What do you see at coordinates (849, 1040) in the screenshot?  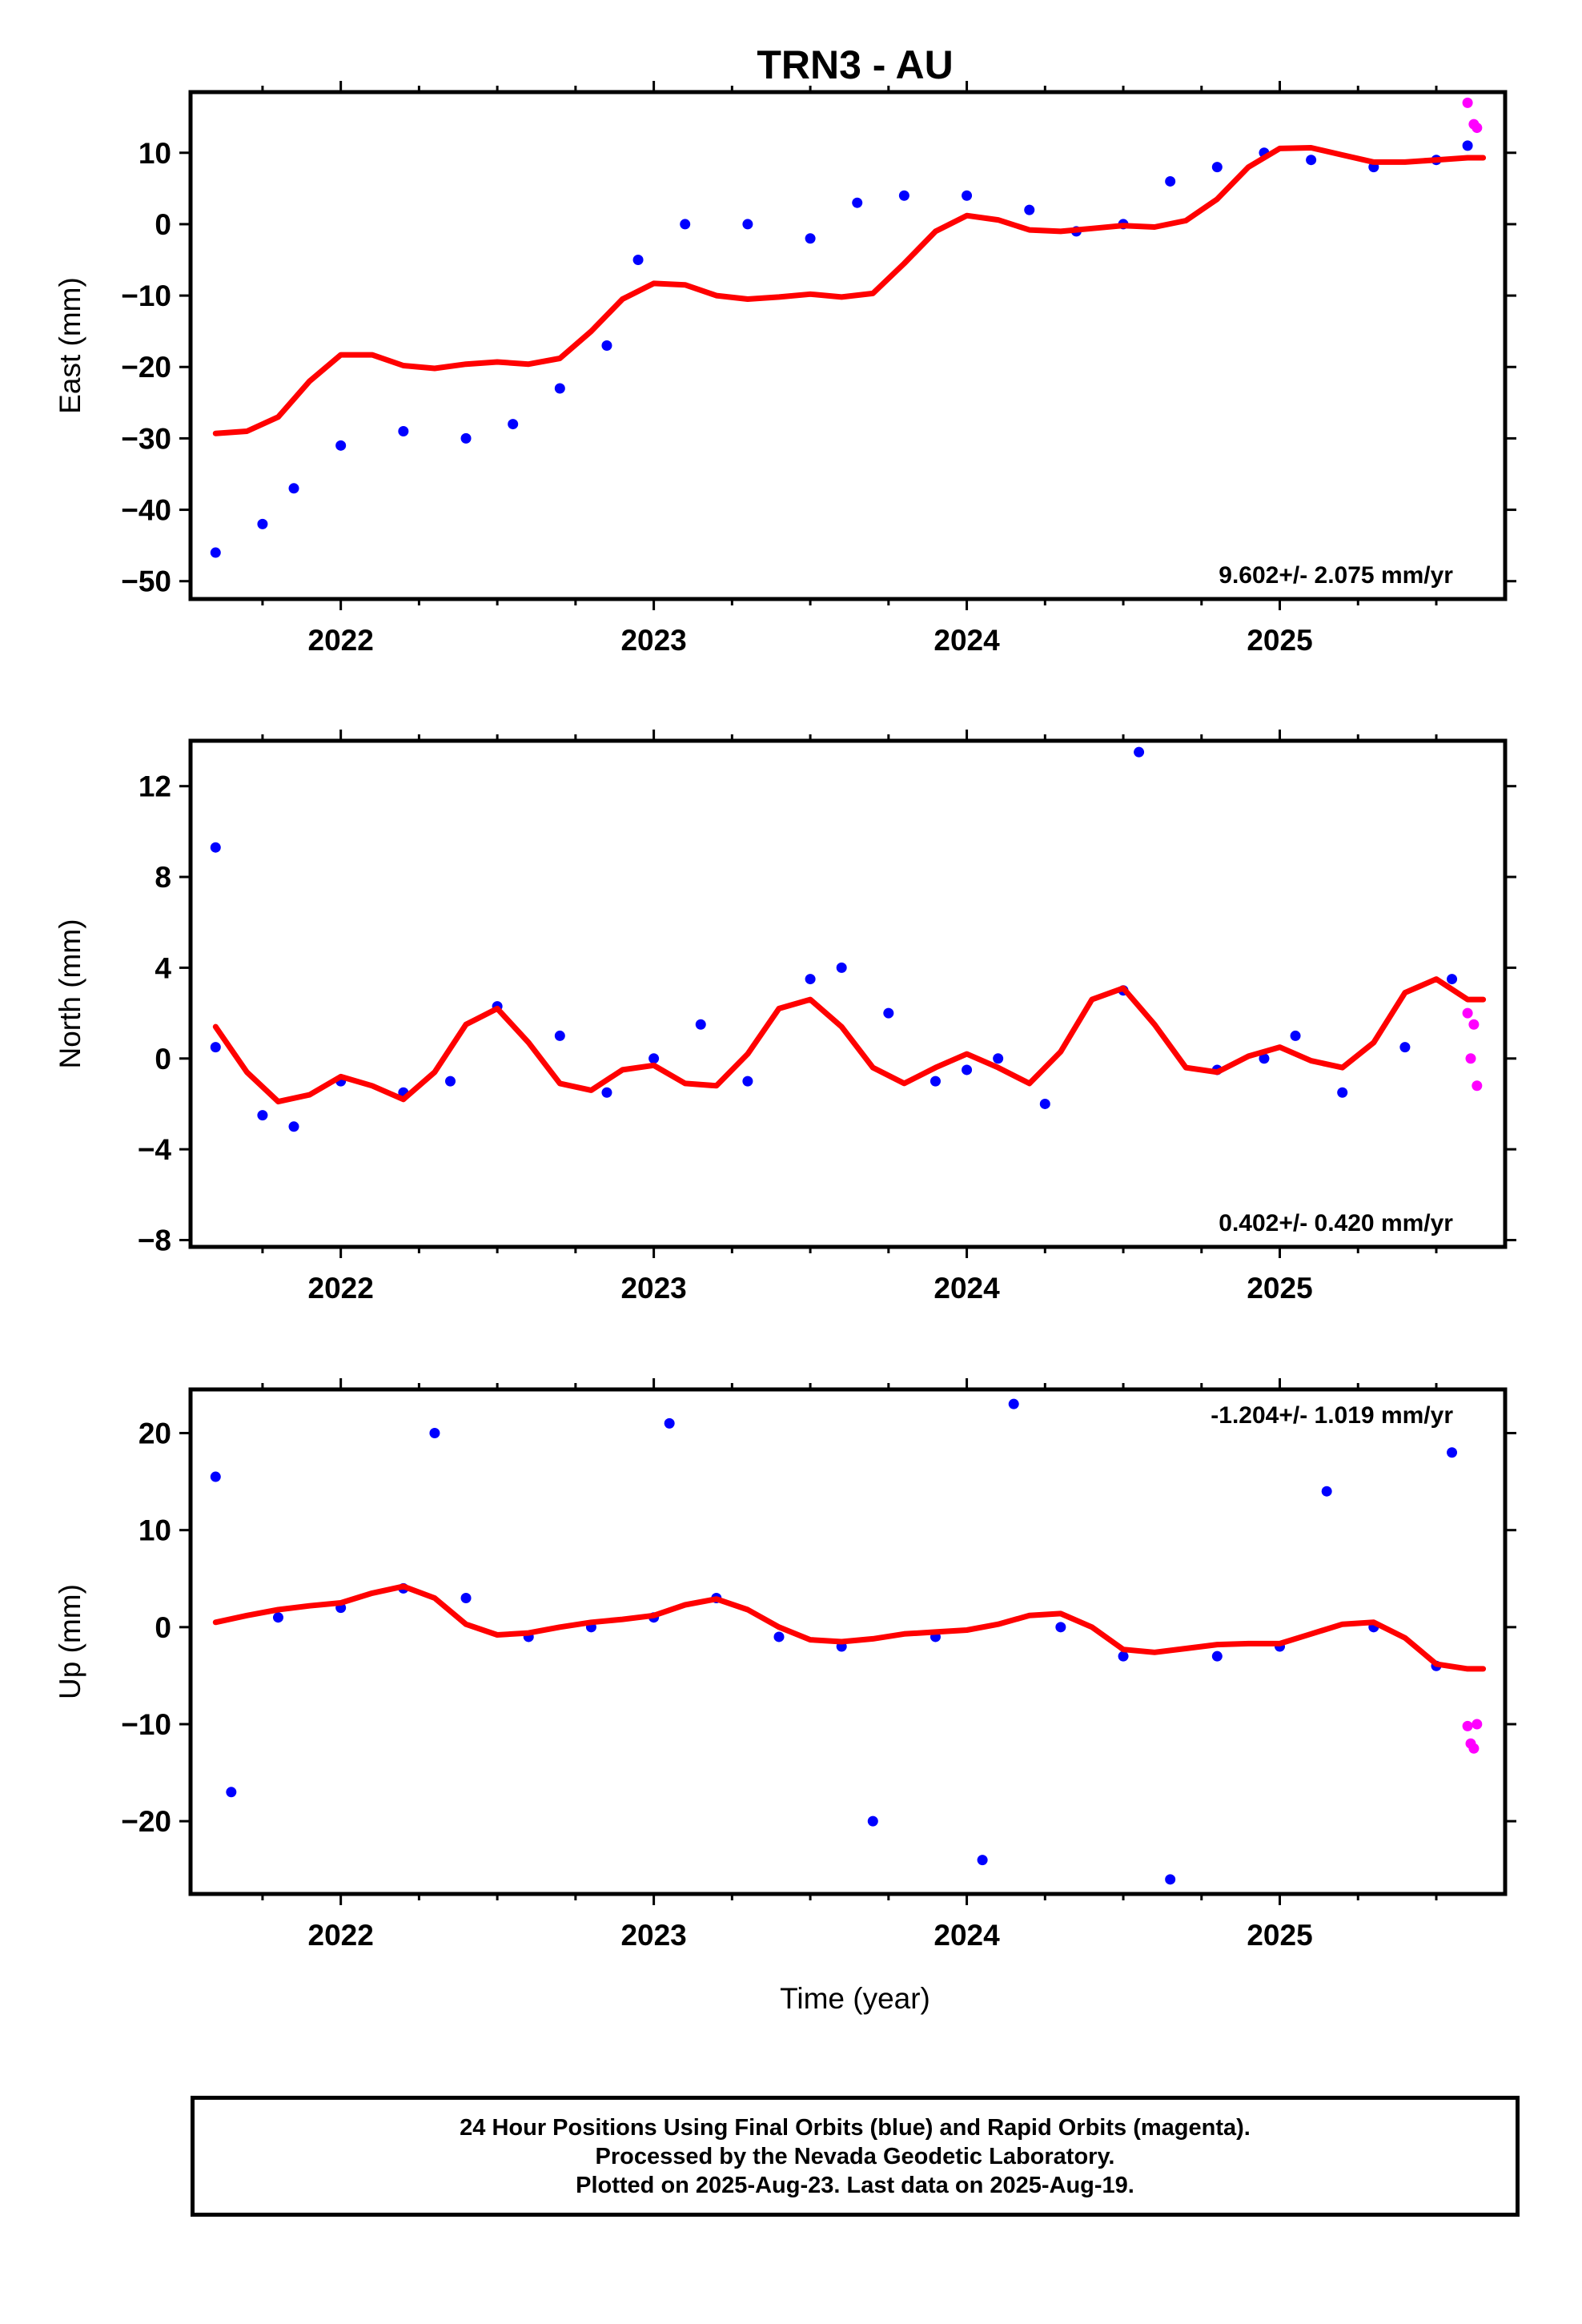 I see `north-trend-line` at bounding box center [849, 1040].